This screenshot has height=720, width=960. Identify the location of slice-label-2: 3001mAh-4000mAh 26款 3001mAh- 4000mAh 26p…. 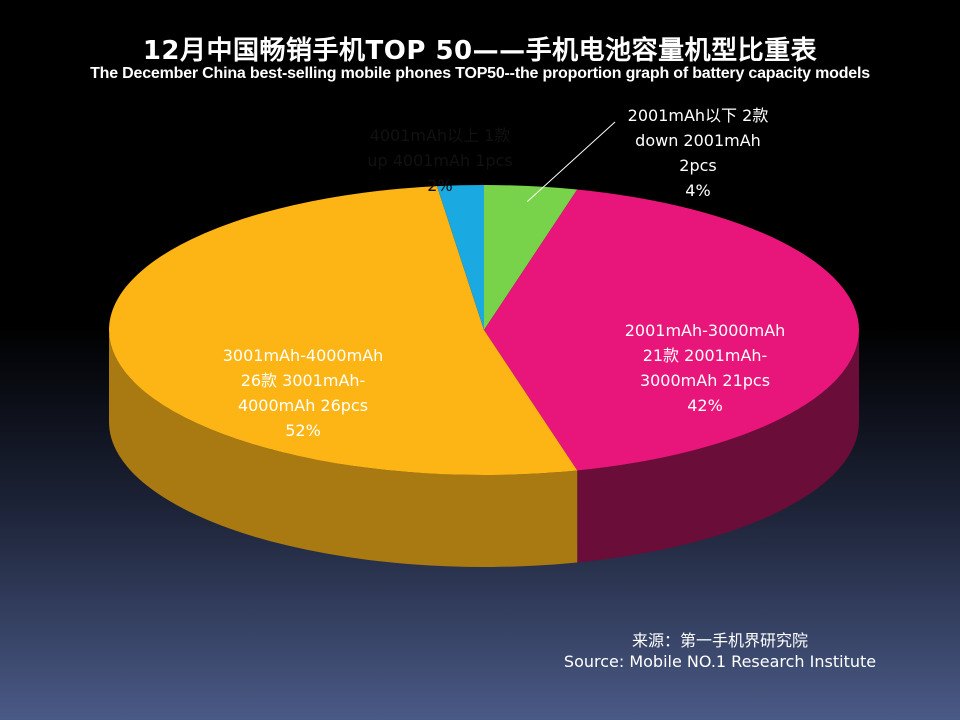
(303, 393).